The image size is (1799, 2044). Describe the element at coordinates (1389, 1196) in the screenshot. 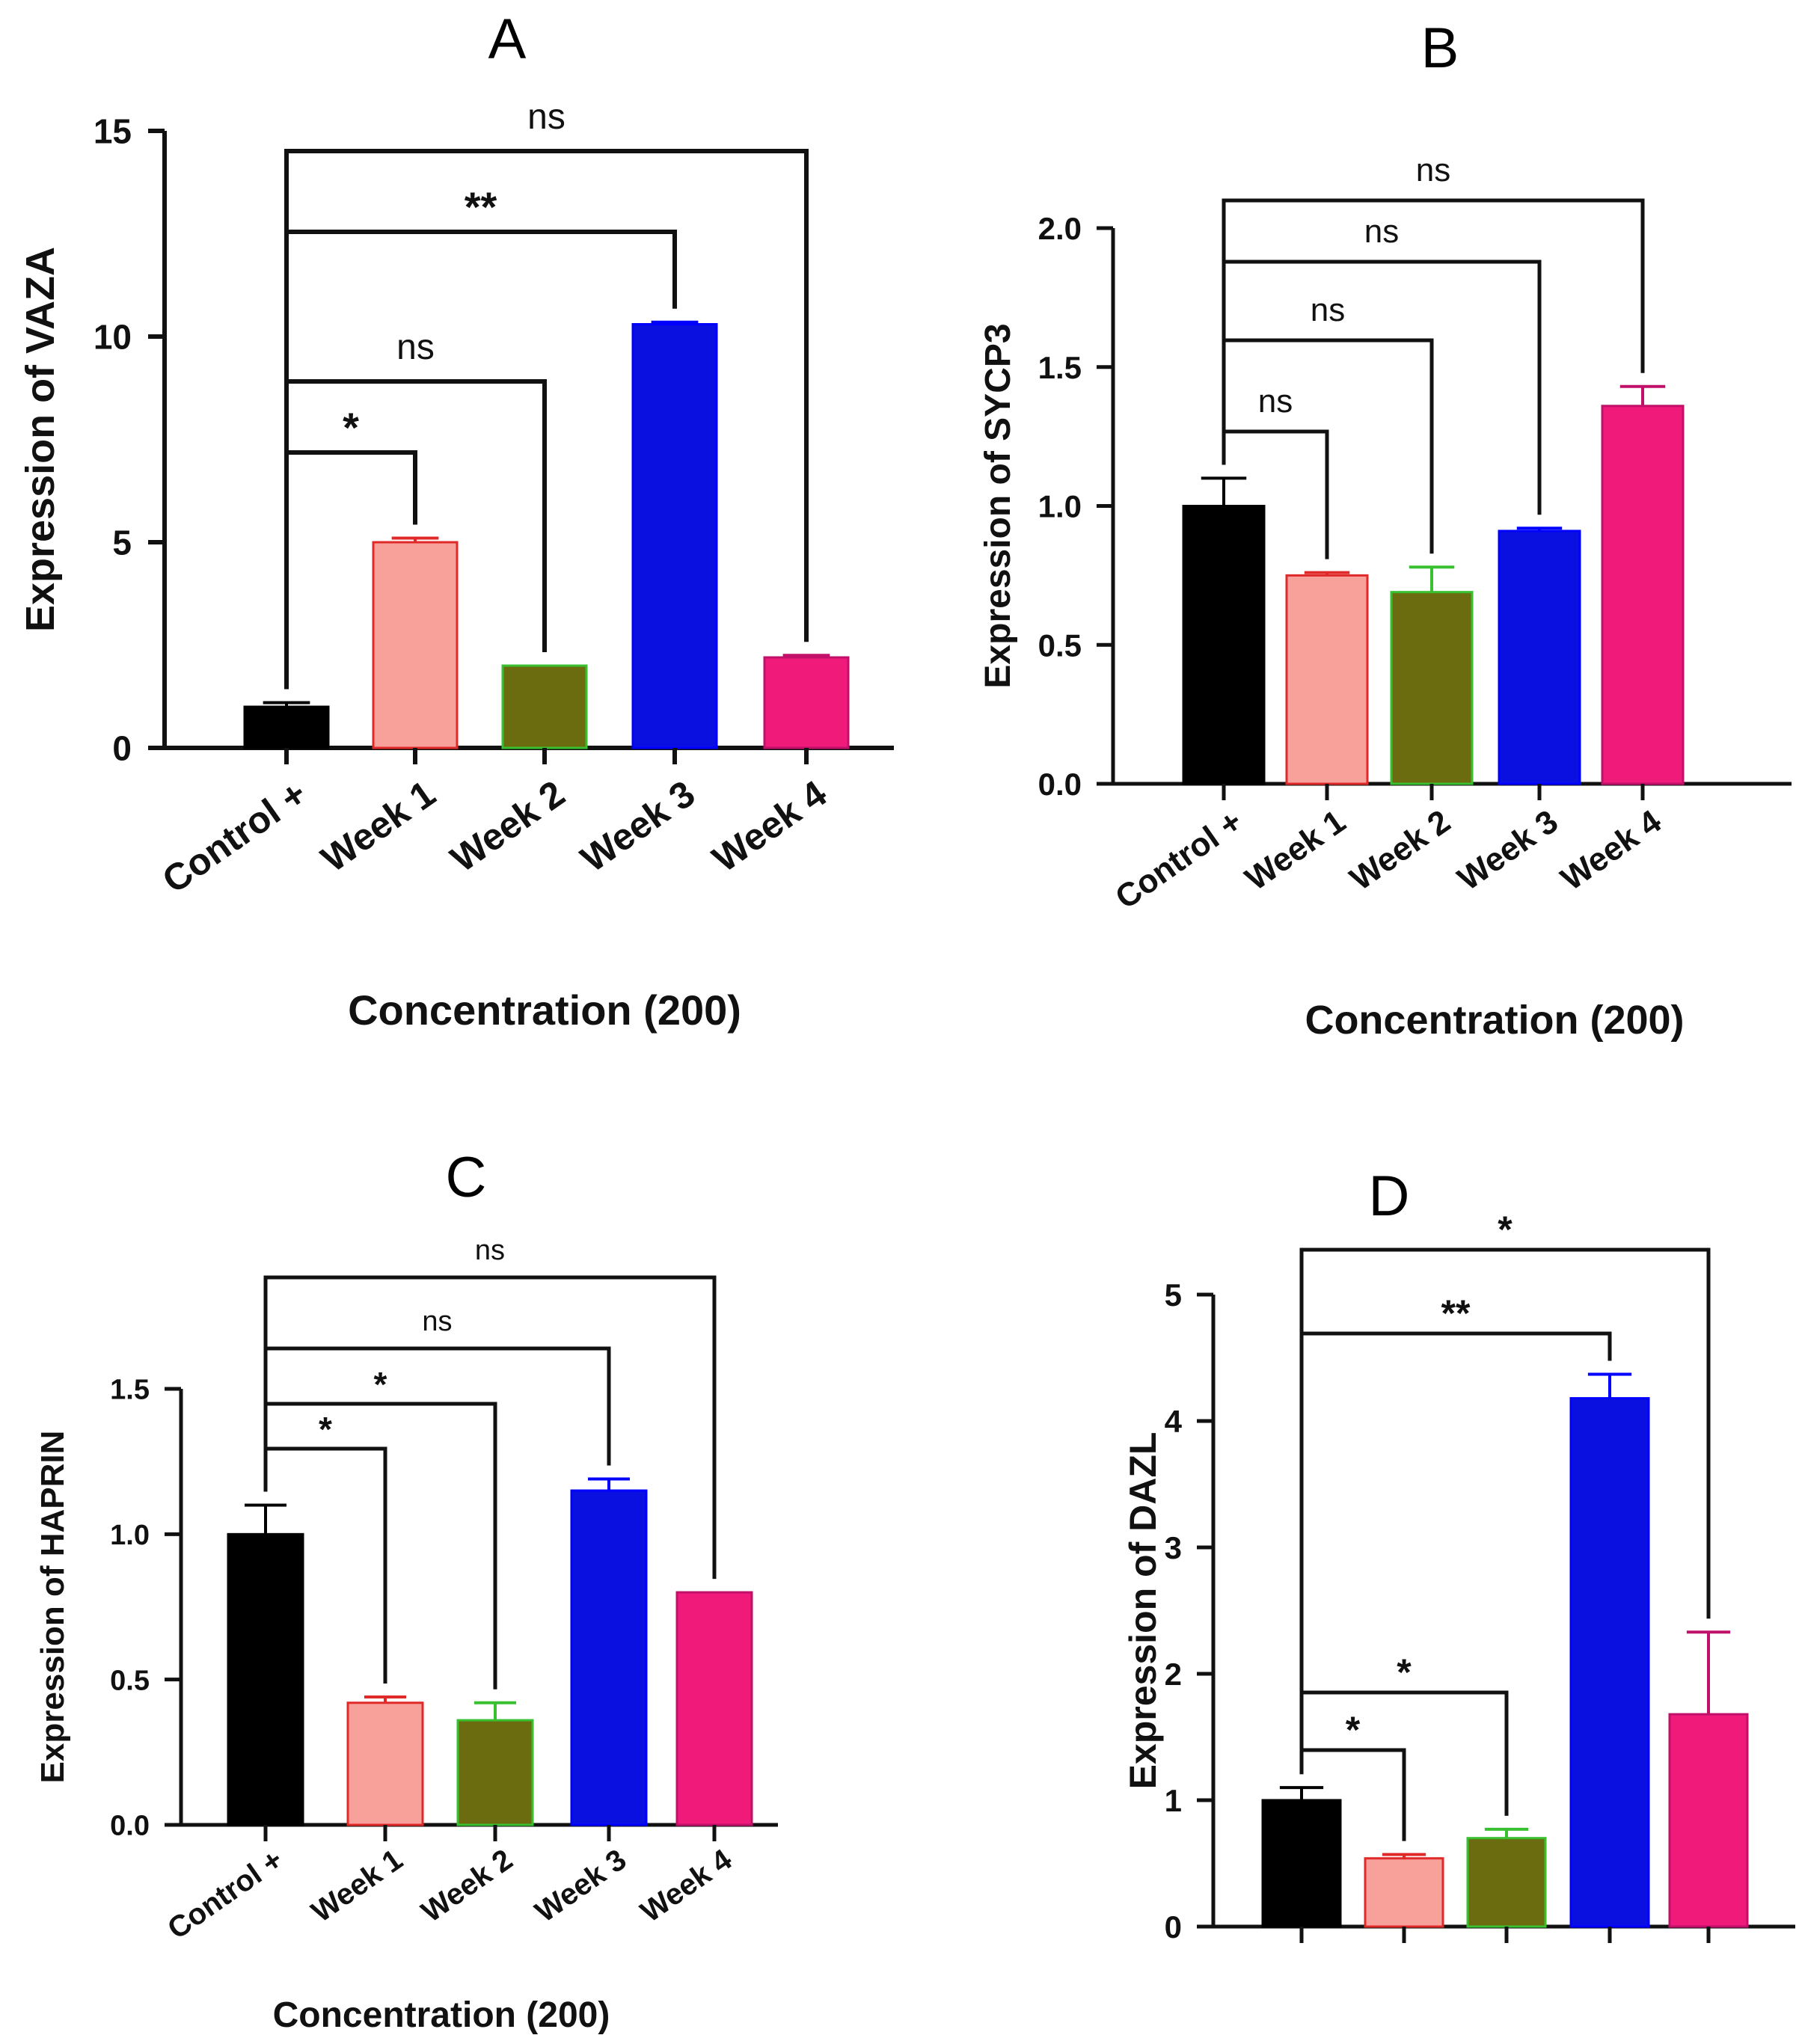

I see `panel-d-letter: D` at that location.